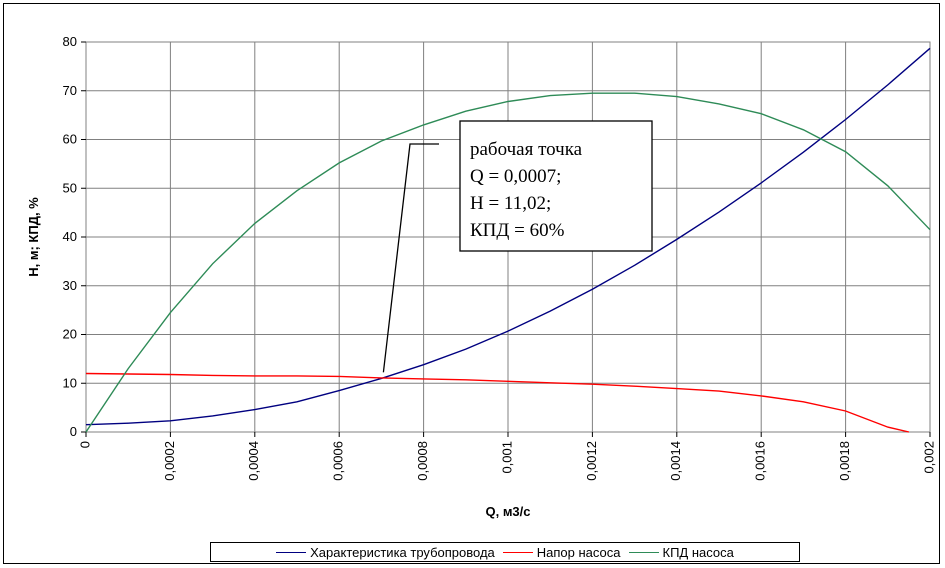 The width and height of the screenshot is (945, 568). Describe the element at coordinates (510, 203) in the screenshot. I see `annotation-line: H = 11,02;` at that location.